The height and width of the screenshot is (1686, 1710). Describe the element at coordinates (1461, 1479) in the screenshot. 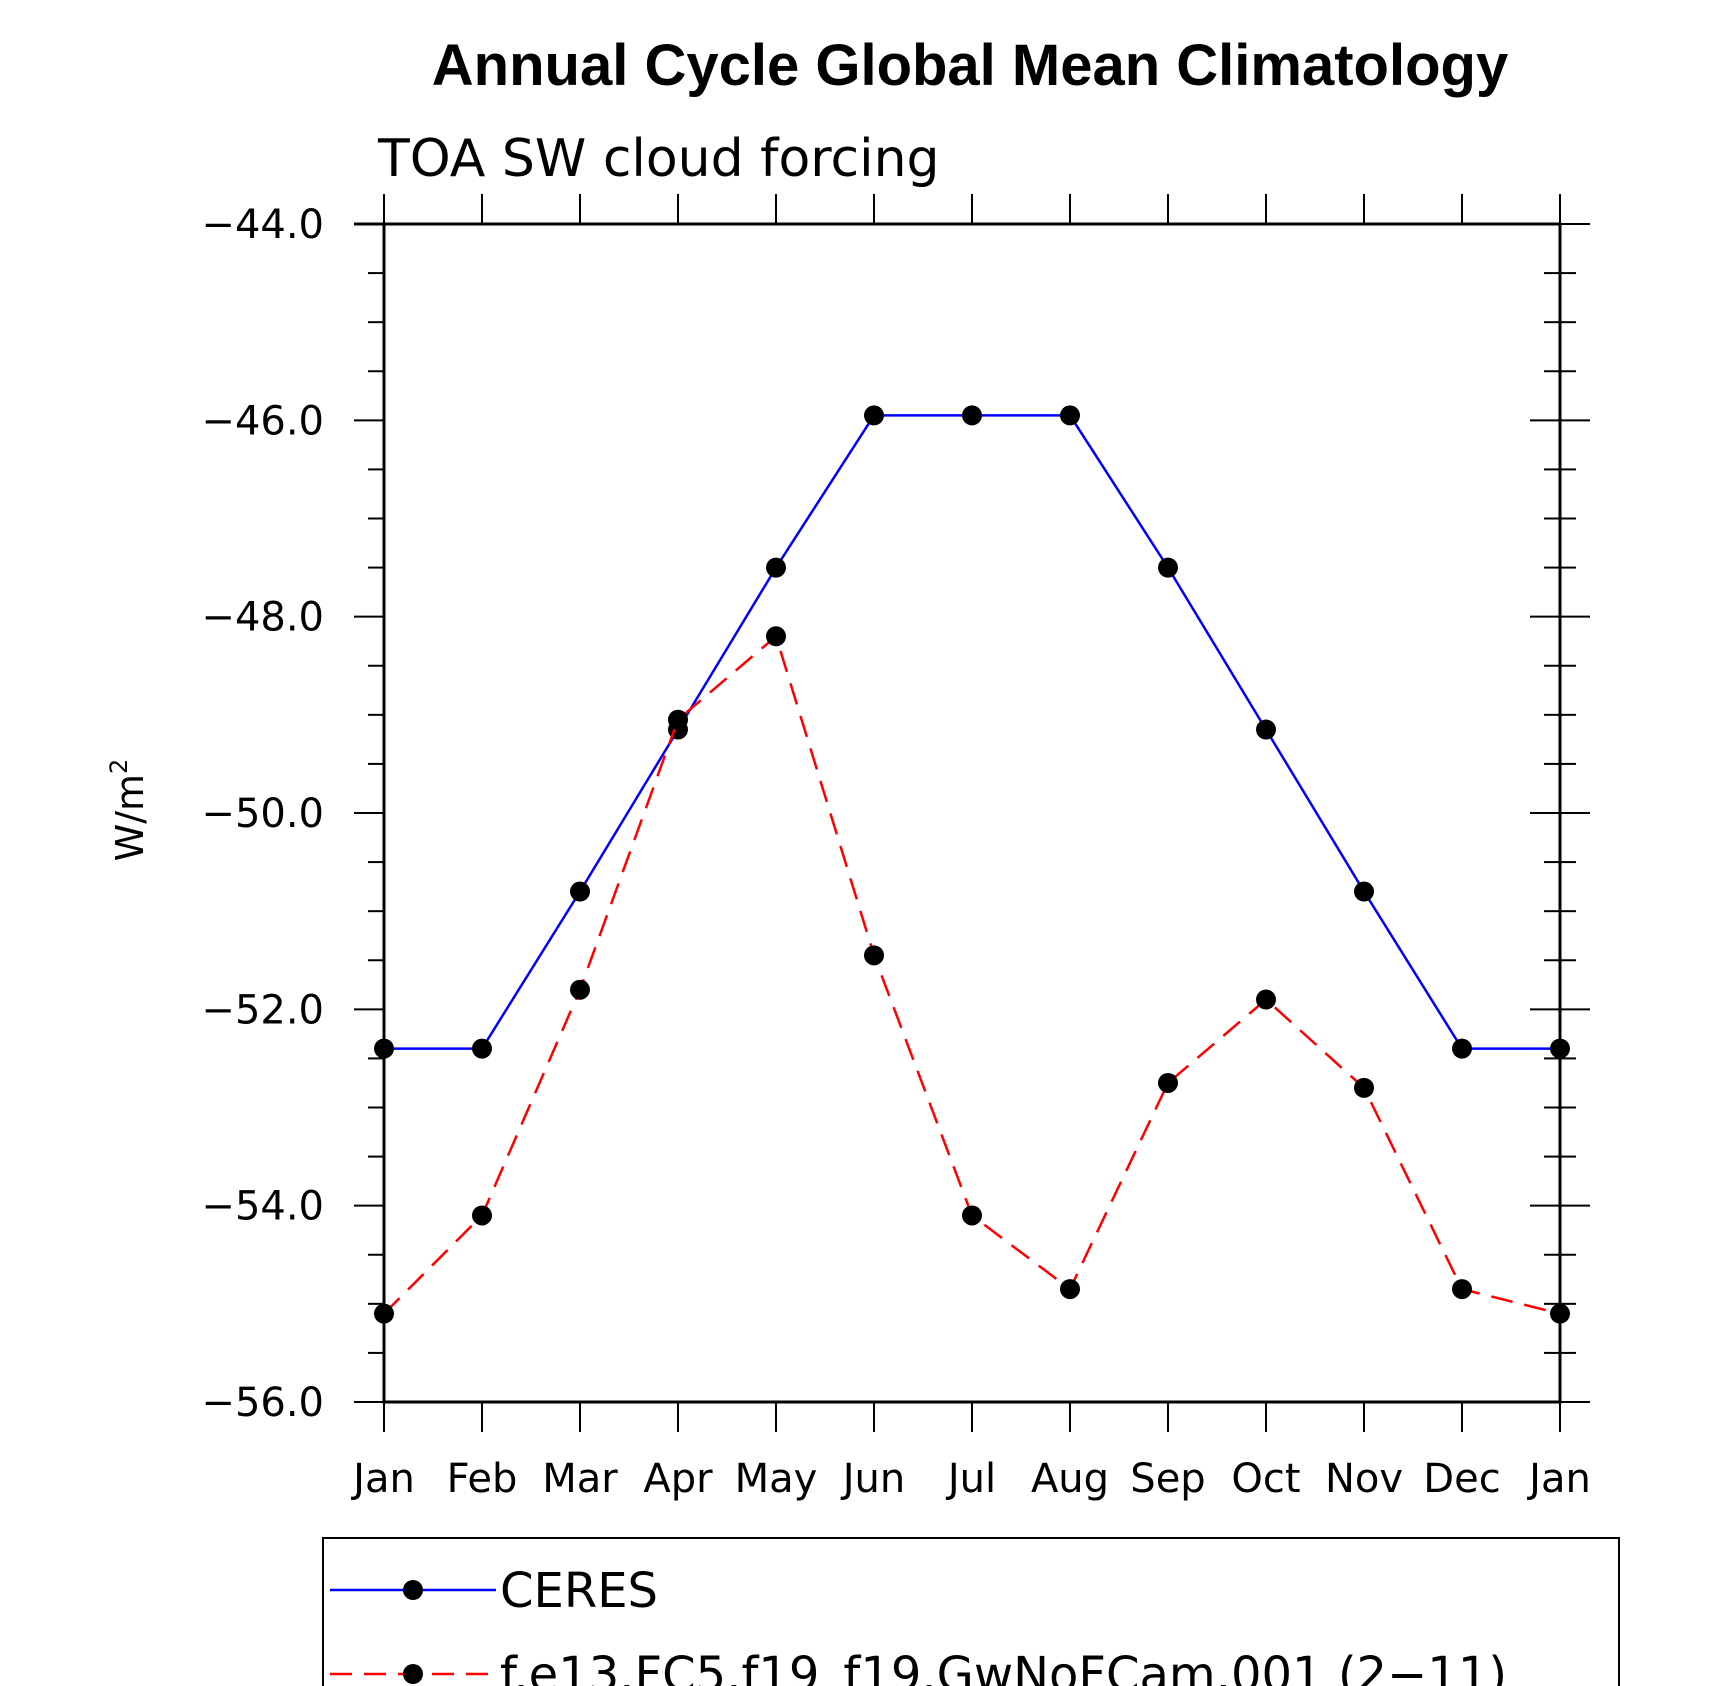

I see `x-tick-label: Dec` at that location.